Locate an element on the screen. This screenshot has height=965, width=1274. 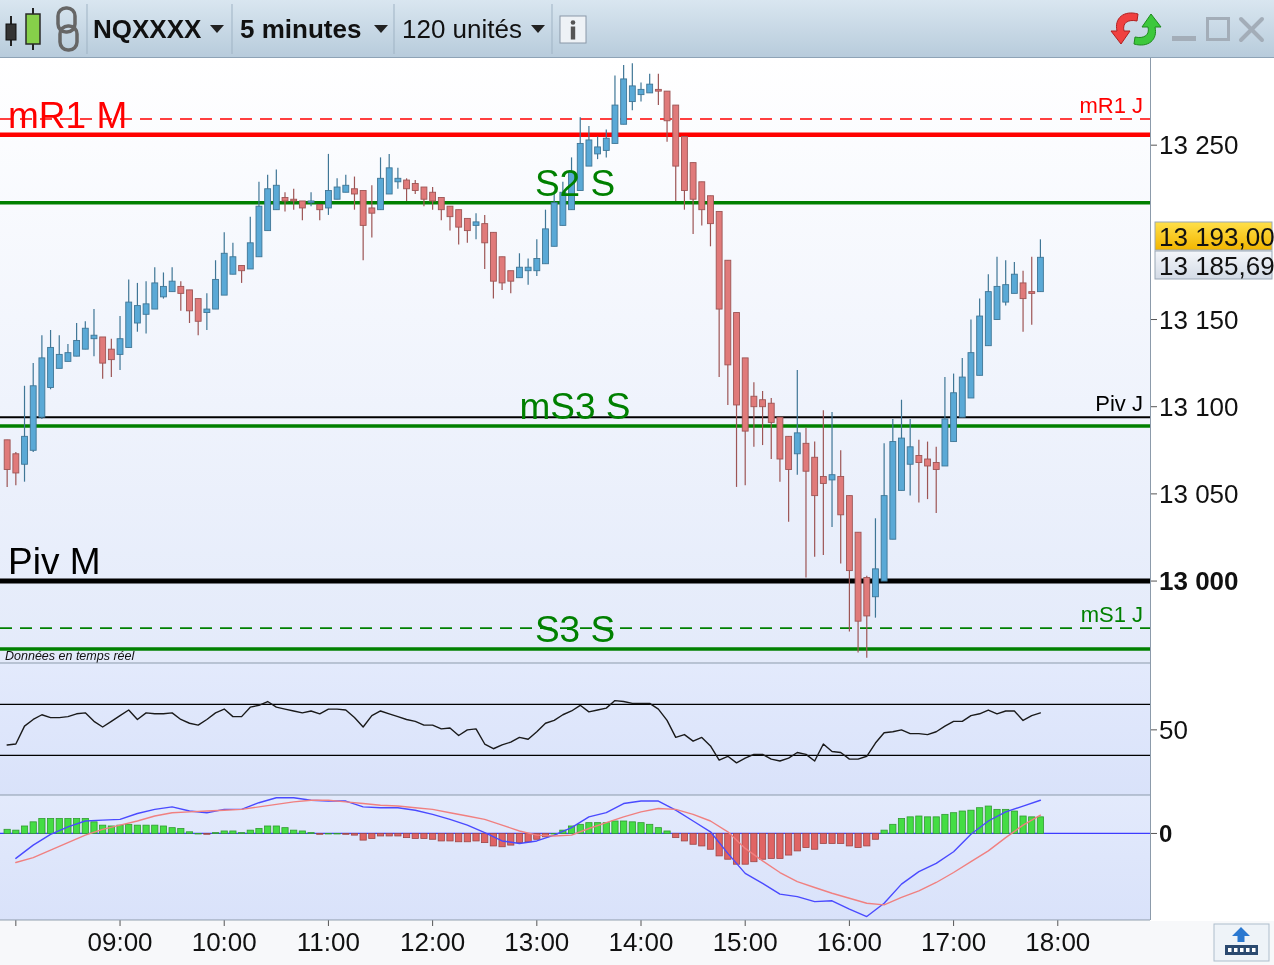
x-tick-label: 14:00 is located at coordinates (641, 942).